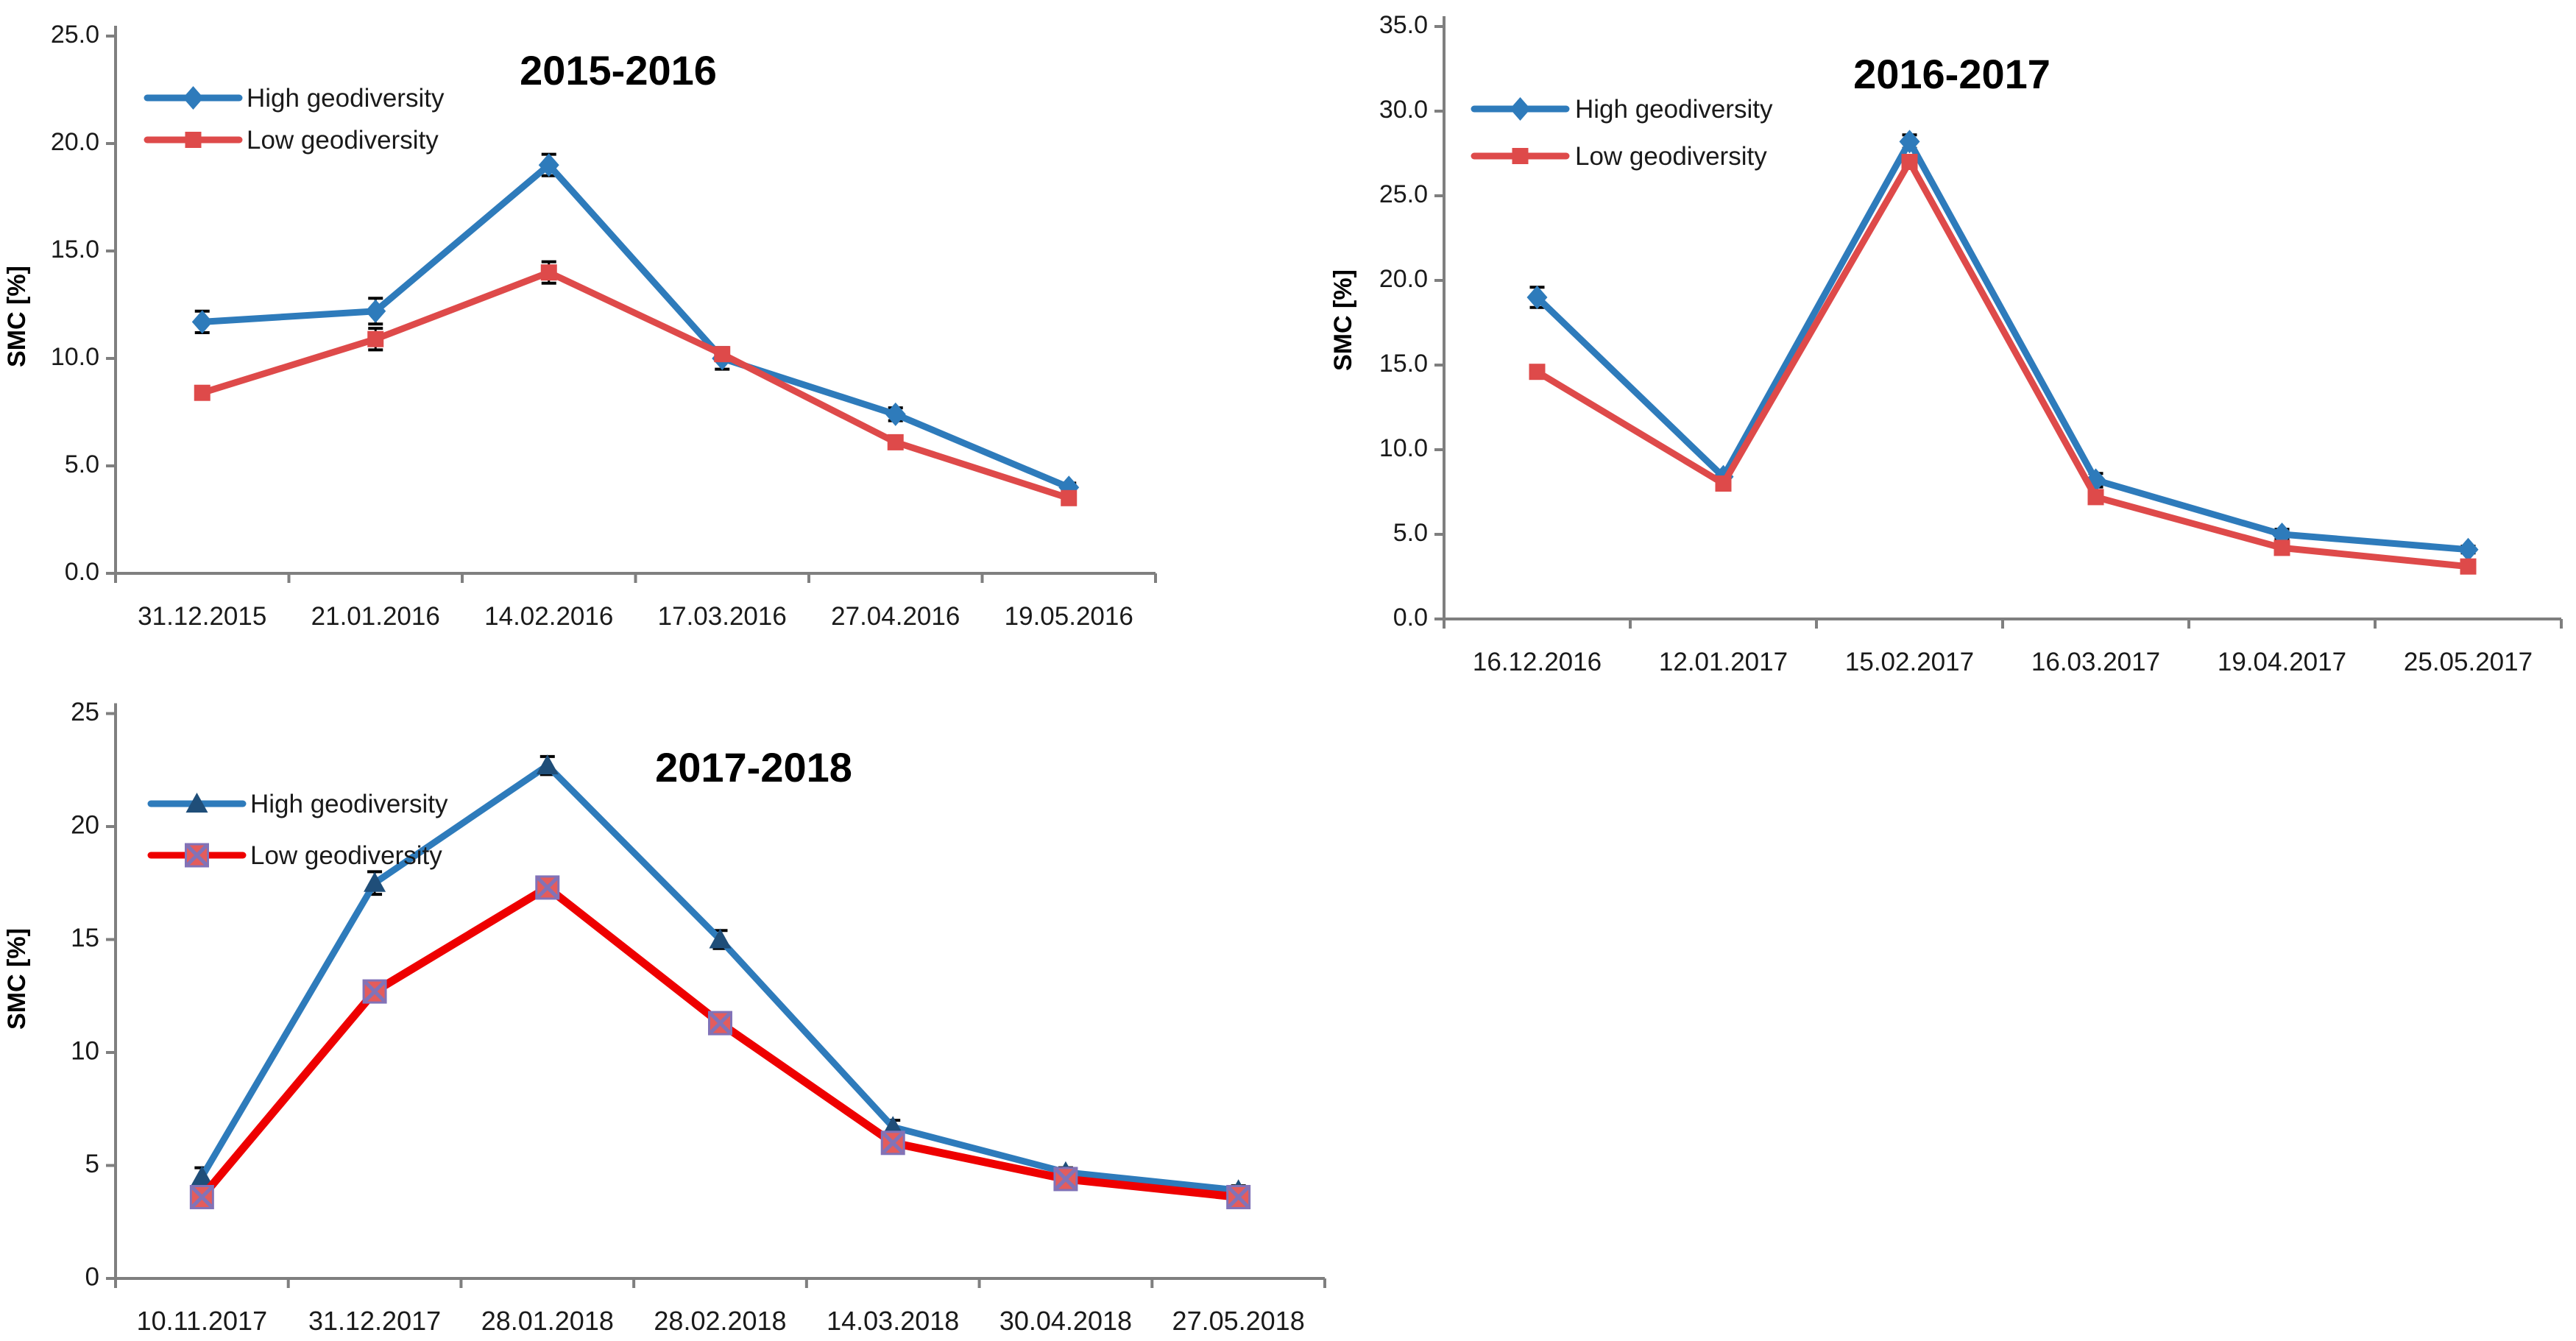 Image resolution: width=2576 pixels, height=1341 pixels. What do you see at coordinates (294, 119) in the screenshot?
I see `legend-2015-2016: High geodiversity Low geodiversity` at bounding box center [294, 119].